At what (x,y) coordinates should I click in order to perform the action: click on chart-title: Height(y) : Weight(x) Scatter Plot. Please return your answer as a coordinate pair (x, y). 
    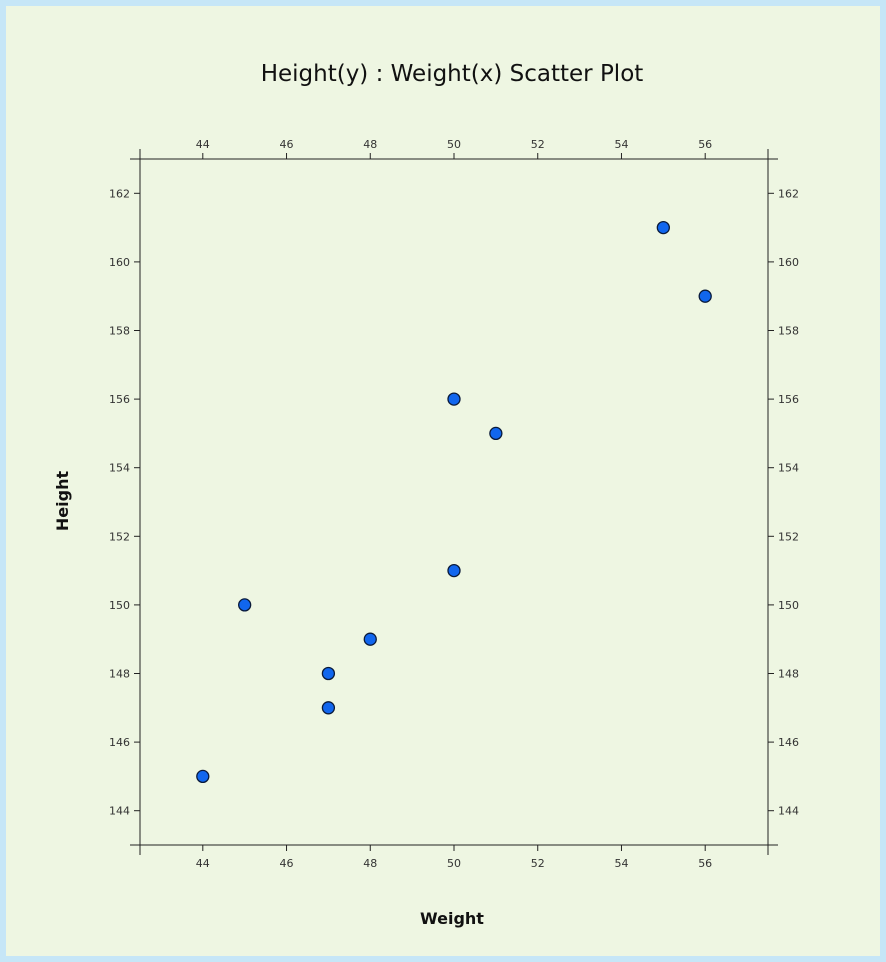
    Looking at the image, I should click on (452, 74).